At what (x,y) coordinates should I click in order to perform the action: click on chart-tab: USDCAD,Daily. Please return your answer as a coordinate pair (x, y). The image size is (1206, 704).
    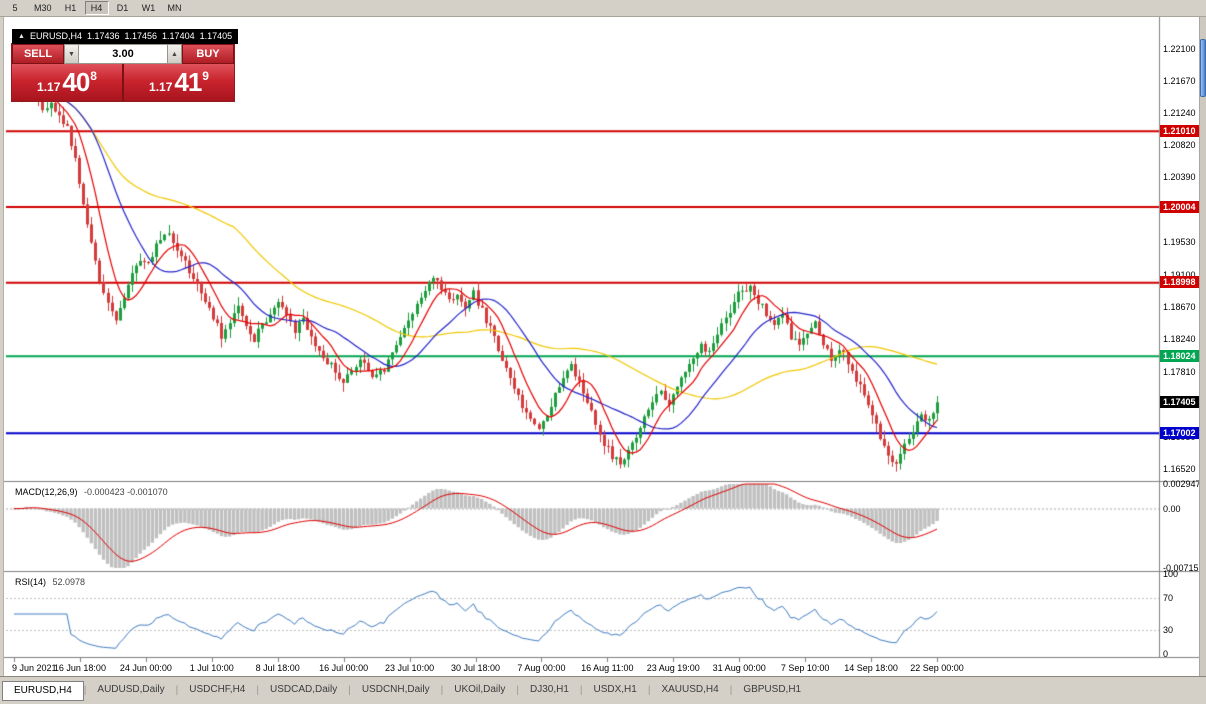
    Looking at the image, I should click on (303, 689).